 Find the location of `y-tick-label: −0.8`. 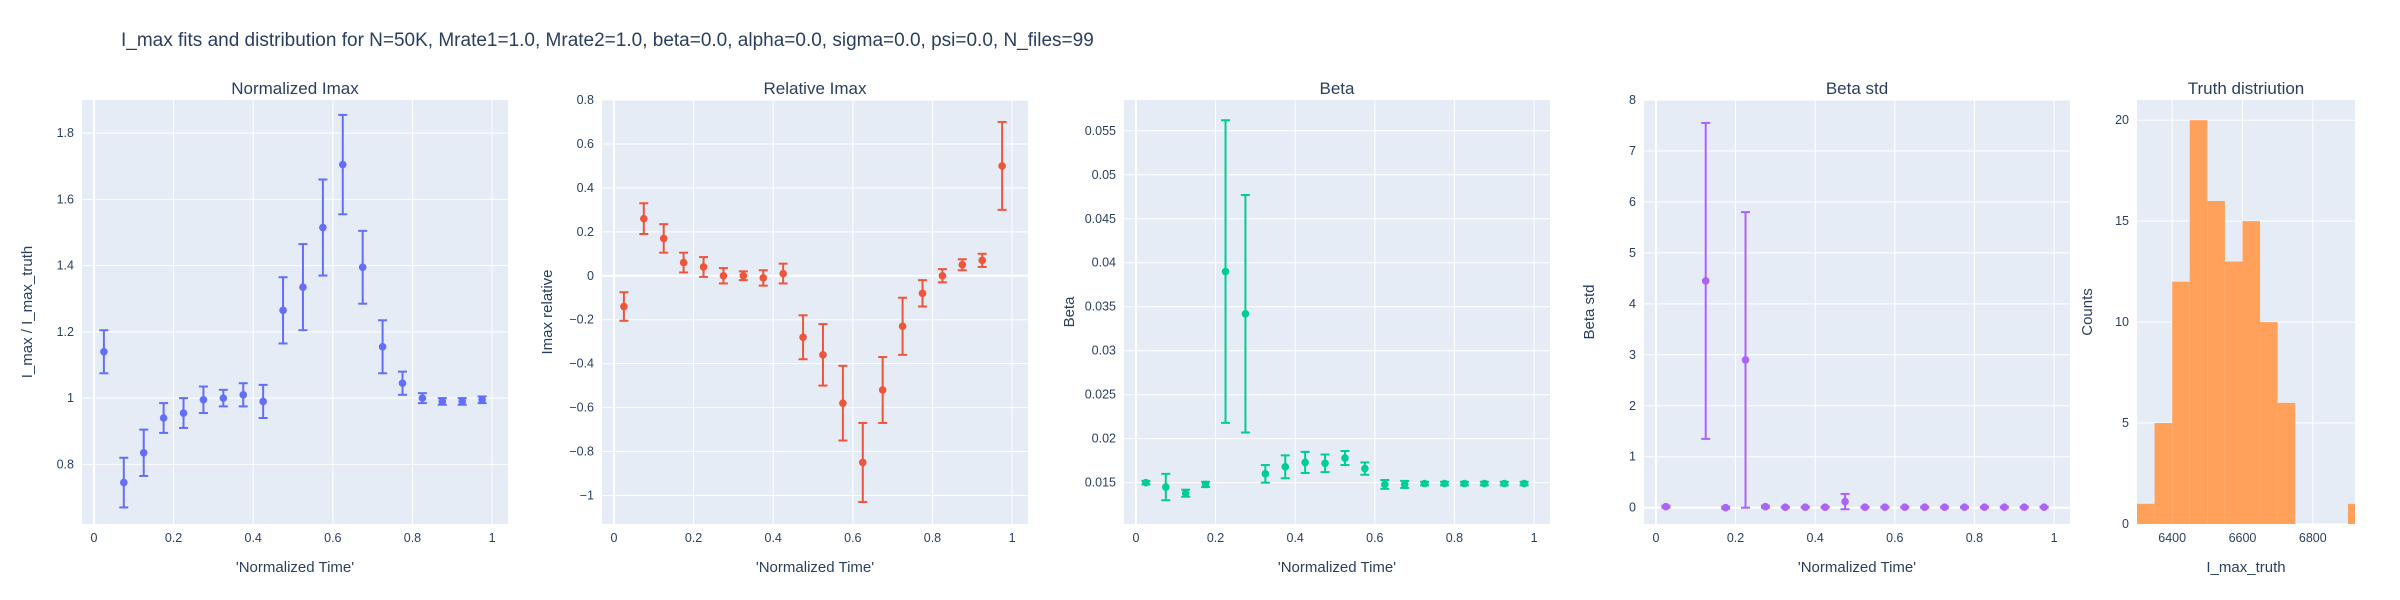

y-tick-label: −0.8 is located at coordinates (581, 452).